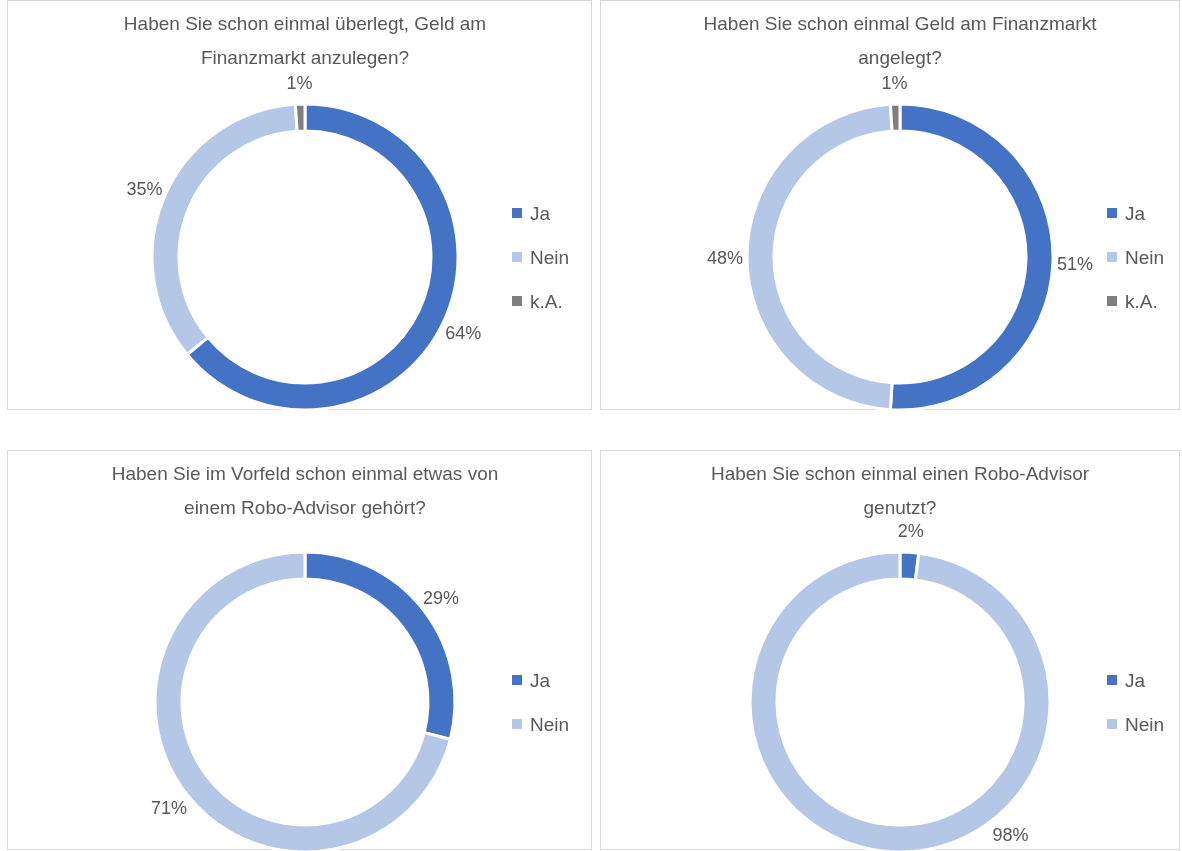 The height and width of the screenshot is (851, 1182). I want to click on chart-title: Haben Sie schon einmal einen Robo-Advisor genutzt?, so click(900, 490).